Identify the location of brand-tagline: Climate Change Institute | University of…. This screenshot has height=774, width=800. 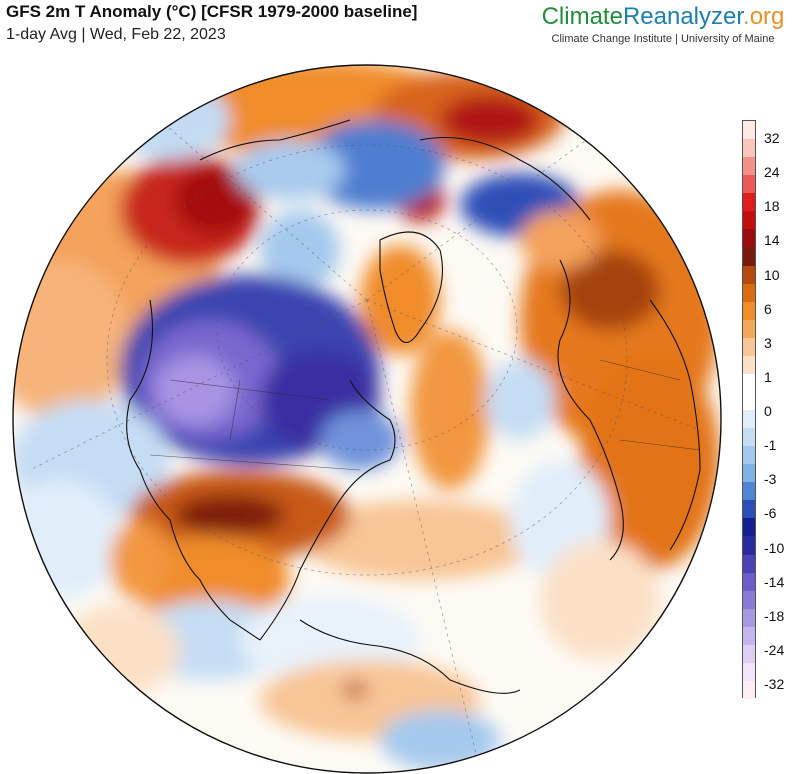
(663, 39).